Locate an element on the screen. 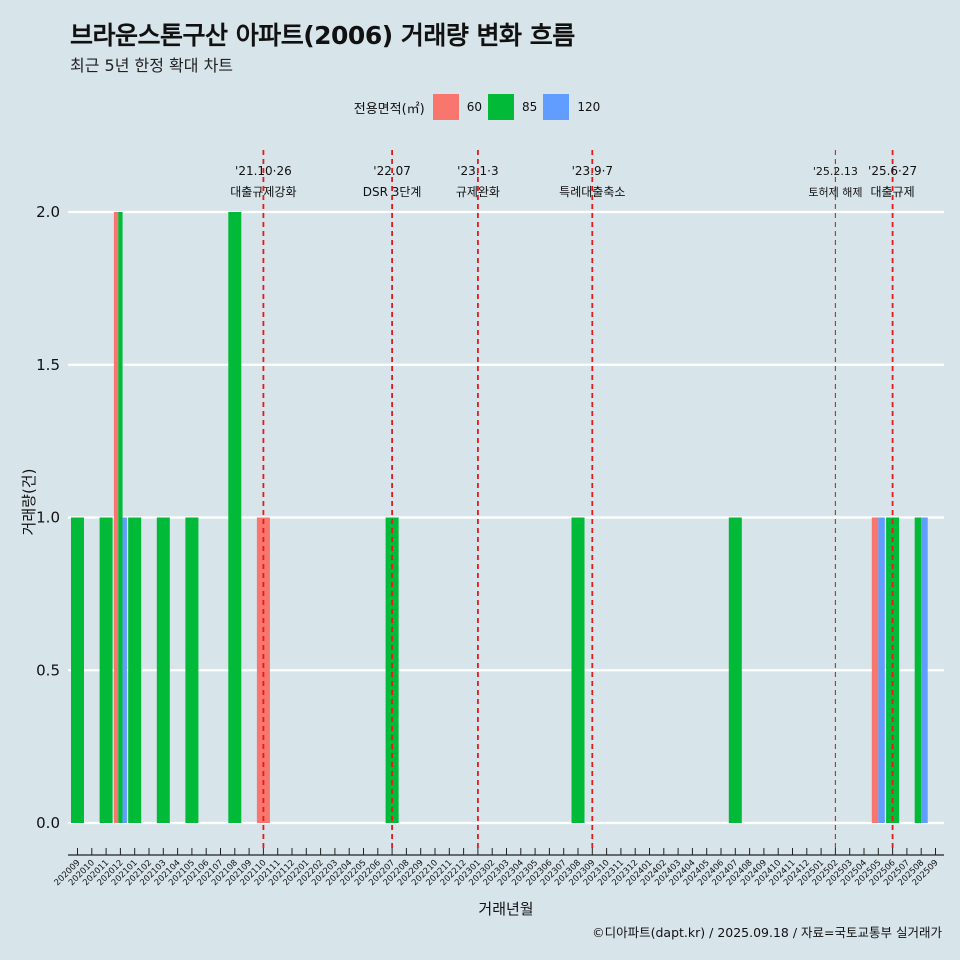 This screenshot has width=960, height=960. legend-label-60: 60 is located at coordinates (474, 107).